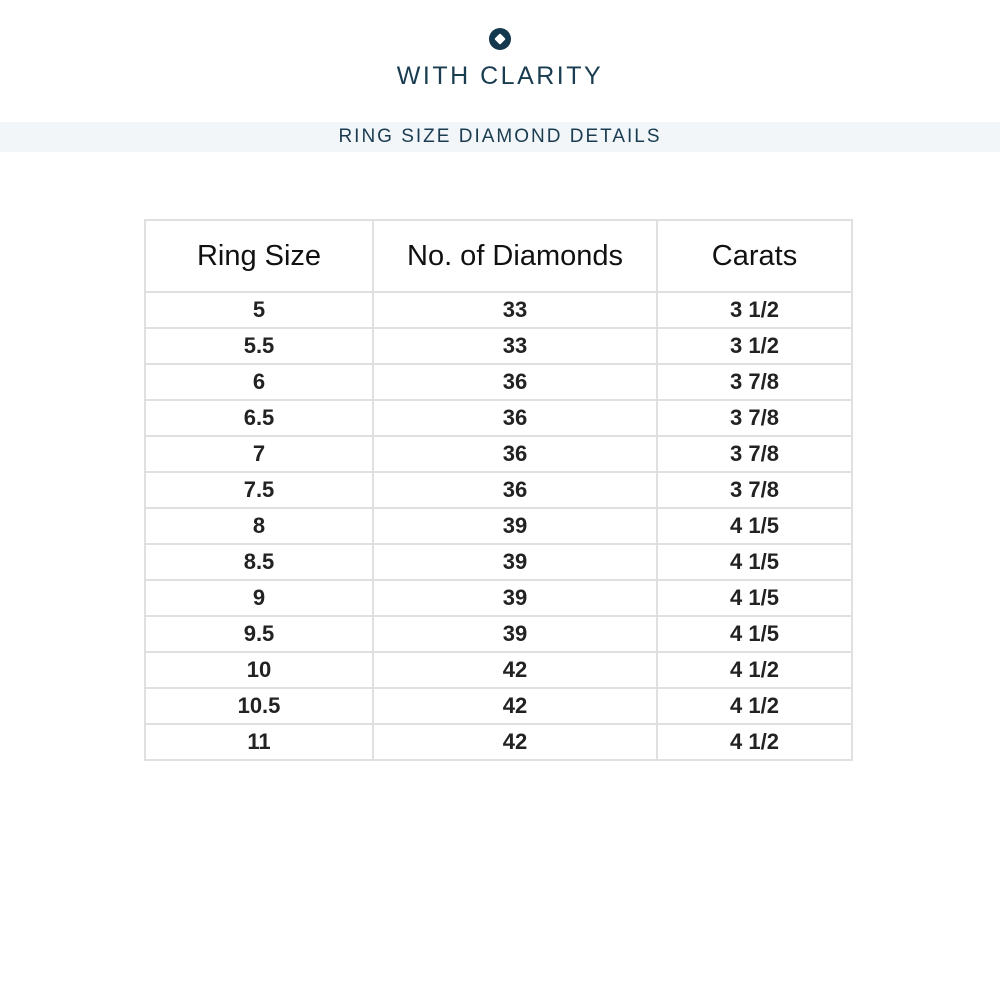 Image resolution: width=1000 pixels, height=1000 pixels. What do you see at coordinates (259, 562) in the screenshot?
I see `ring-size-cell: 8.5` at bounding box center [259, 562].